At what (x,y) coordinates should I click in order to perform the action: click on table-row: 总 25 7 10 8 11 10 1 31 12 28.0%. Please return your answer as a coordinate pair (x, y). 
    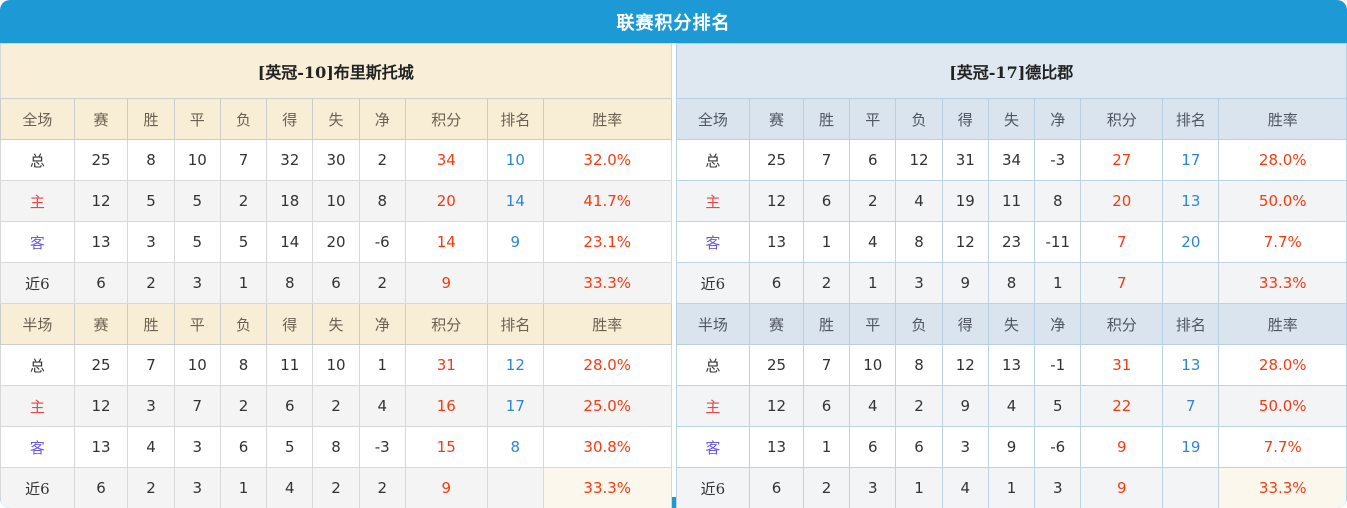
    Looking at the image, I should click on (336, 365).